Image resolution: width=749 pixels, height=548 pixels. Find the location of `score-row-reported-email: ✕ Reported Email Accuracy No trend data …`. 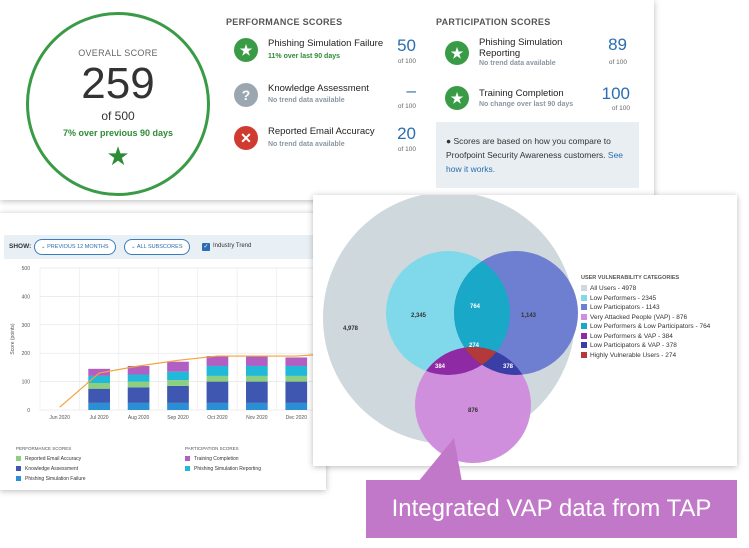

score-row-reported-email: ✕ Reported Email Accuracy No trend data … is located at coordinates (325, 141).